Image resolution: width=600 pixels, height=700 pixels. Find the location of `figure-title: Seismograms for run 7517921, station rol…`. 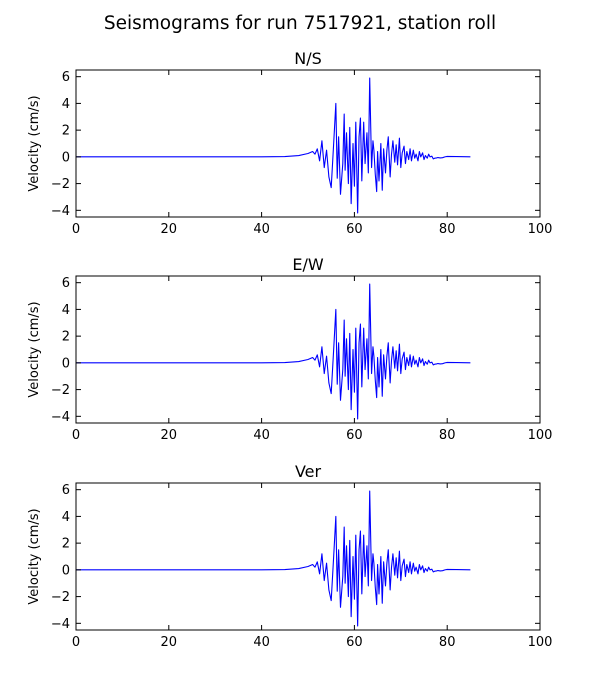

figure-title: Seismograms for run 7517921, station rol… is located at coordinates (300, 23).